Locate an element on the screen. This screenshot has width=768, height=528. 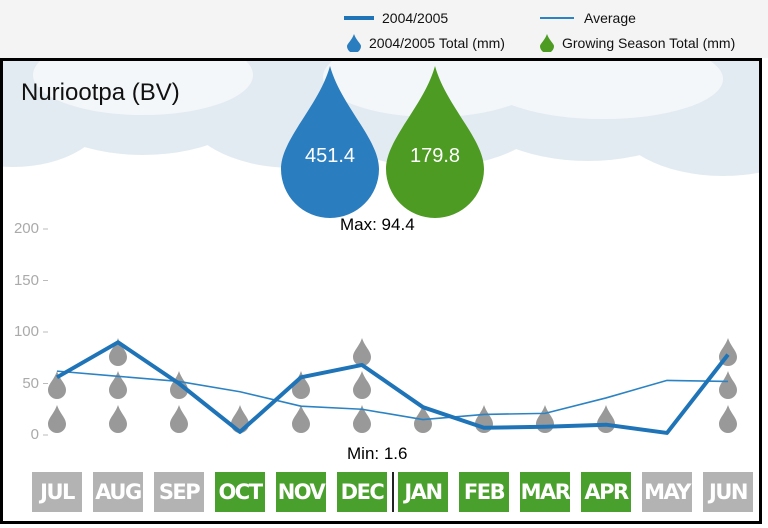
season-line-swatch is located at coordinates (359, 18).